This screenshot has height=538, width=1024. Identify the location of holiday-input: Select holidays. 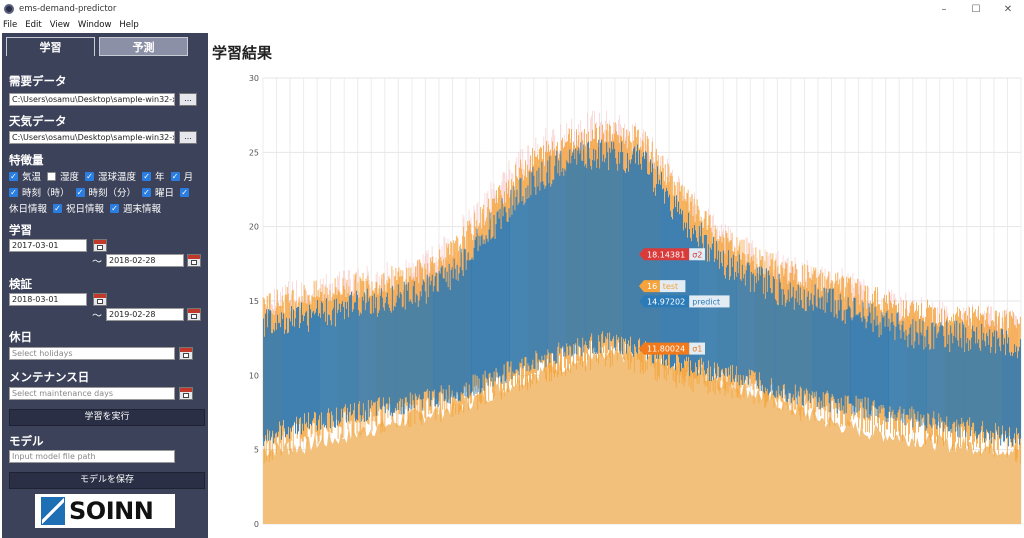
(92, 353).